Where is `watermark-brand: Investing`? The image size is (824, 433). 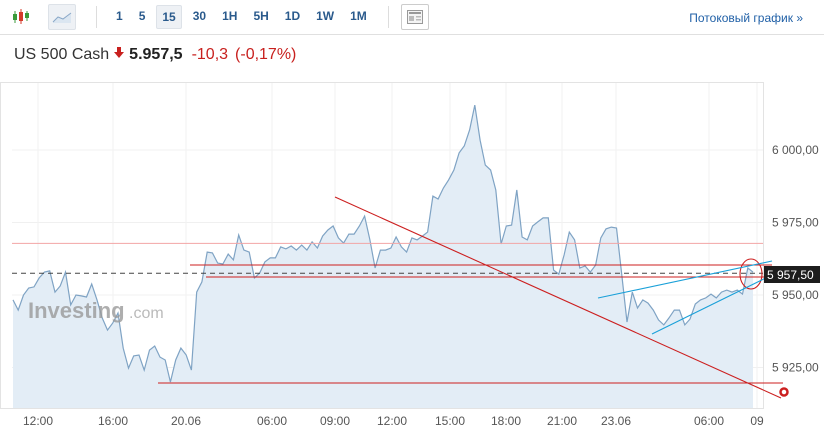 watermark-brand: Investing is located at coordinates (76, 310).